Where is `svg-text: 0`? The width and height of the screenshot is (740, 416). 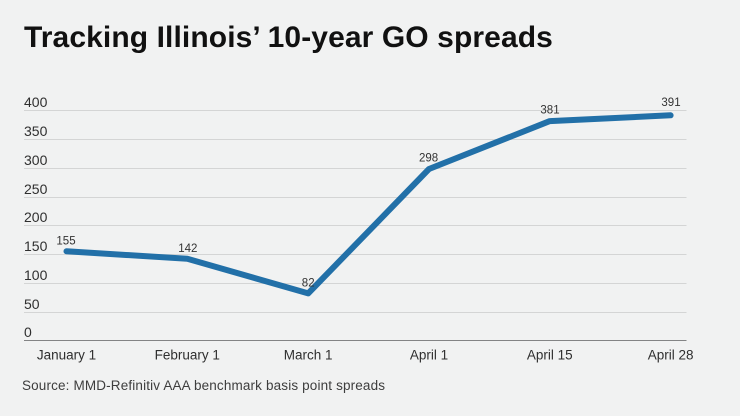 svg-text: 0 is located at coordinates (28, 332).